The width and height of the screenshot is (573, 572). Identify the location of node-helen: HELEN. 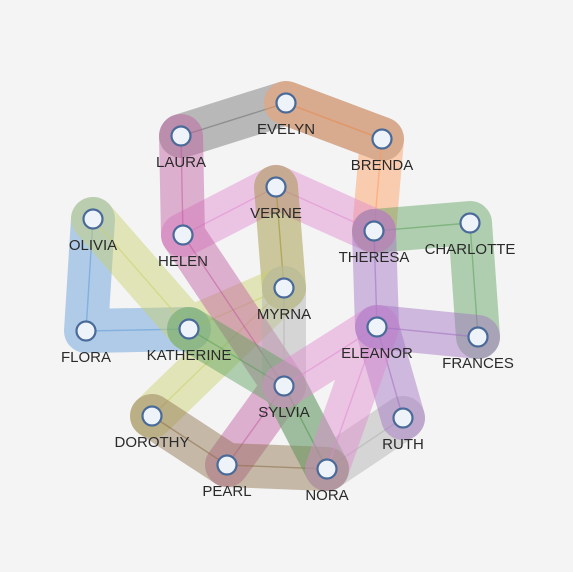
(183, 247).